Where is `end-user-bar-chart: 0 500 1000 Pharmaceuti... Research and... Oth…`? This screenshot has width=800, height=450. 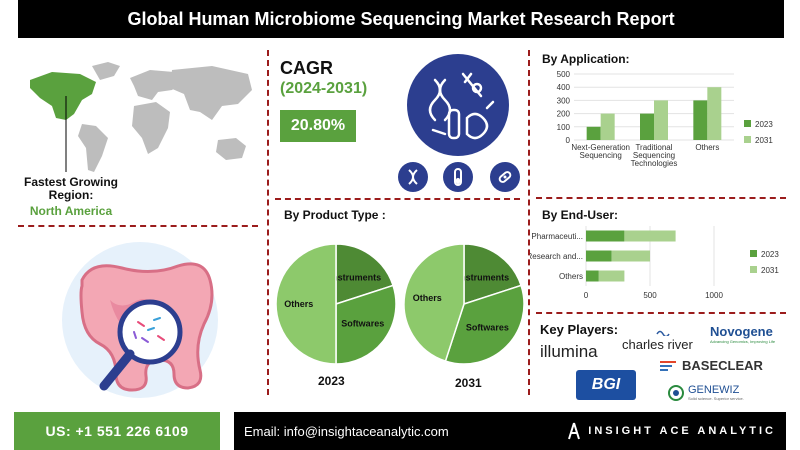
end-user-bar-chart: 0 500 1000 Pharmaceuti... Research and... Oth… is located at coordinates (654, 263).